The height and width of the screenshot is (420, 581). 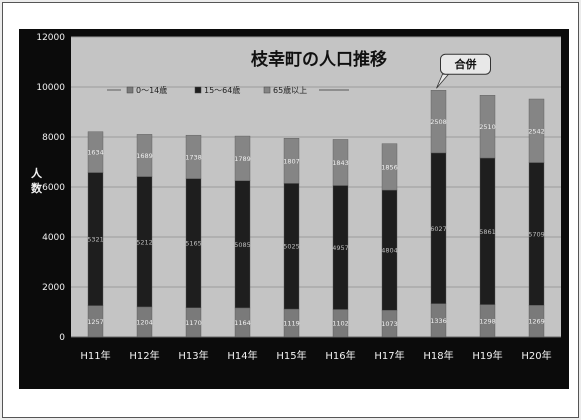 I want to click on data-label: 4957, so click(x=340, y=248).